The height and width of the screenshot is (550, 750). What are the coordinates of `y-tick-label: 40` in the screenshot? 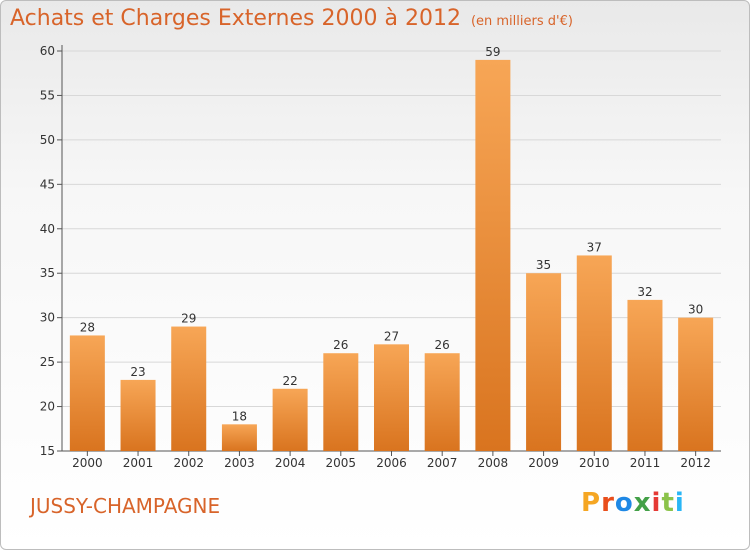 It's located at (47, 229).